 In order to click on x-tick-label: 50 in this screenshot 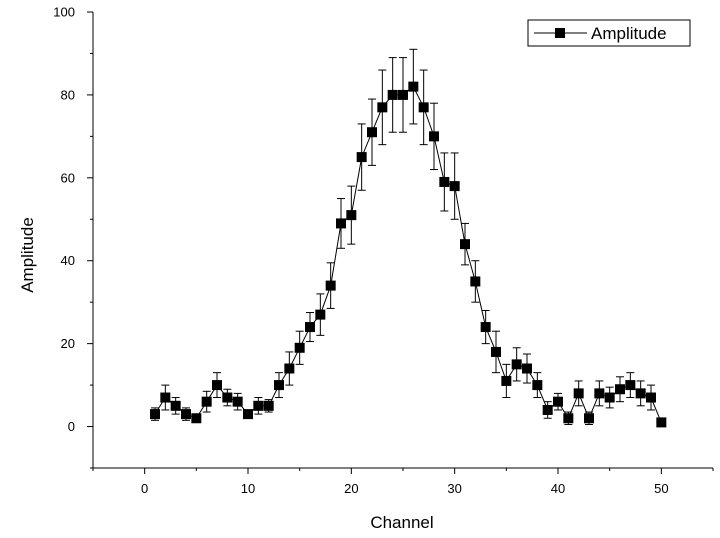, I will do `click(661, 488)`.